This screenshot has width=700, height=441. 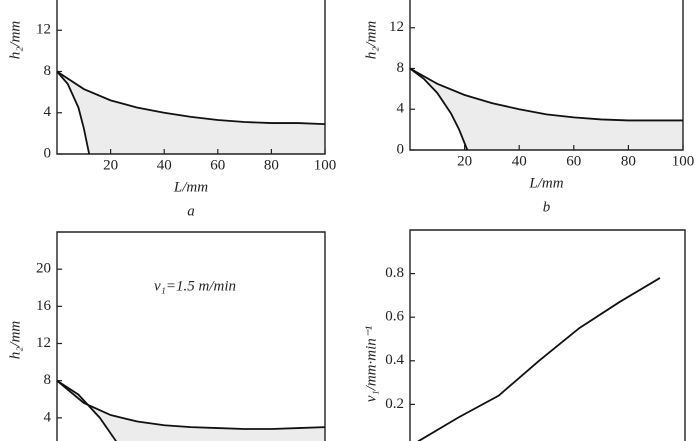 I want to click on caption: b, so click(x=547, y=207).